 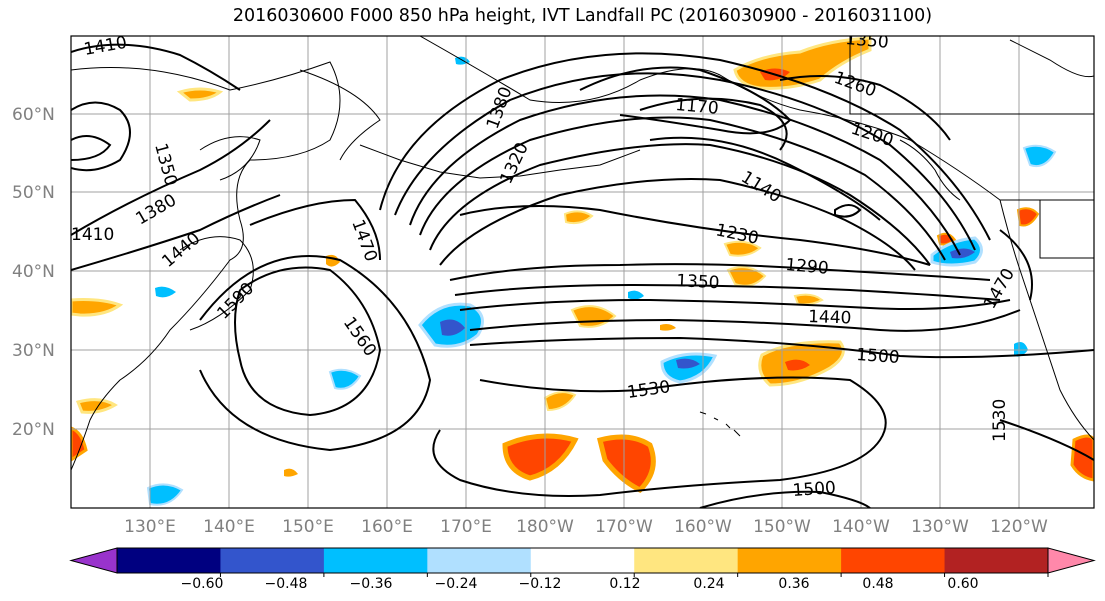 What do you see at coordinates (202, 584) in the screenshot?
I see `colorbar-tick-label: −0.60` at bounding box center [202, 584].